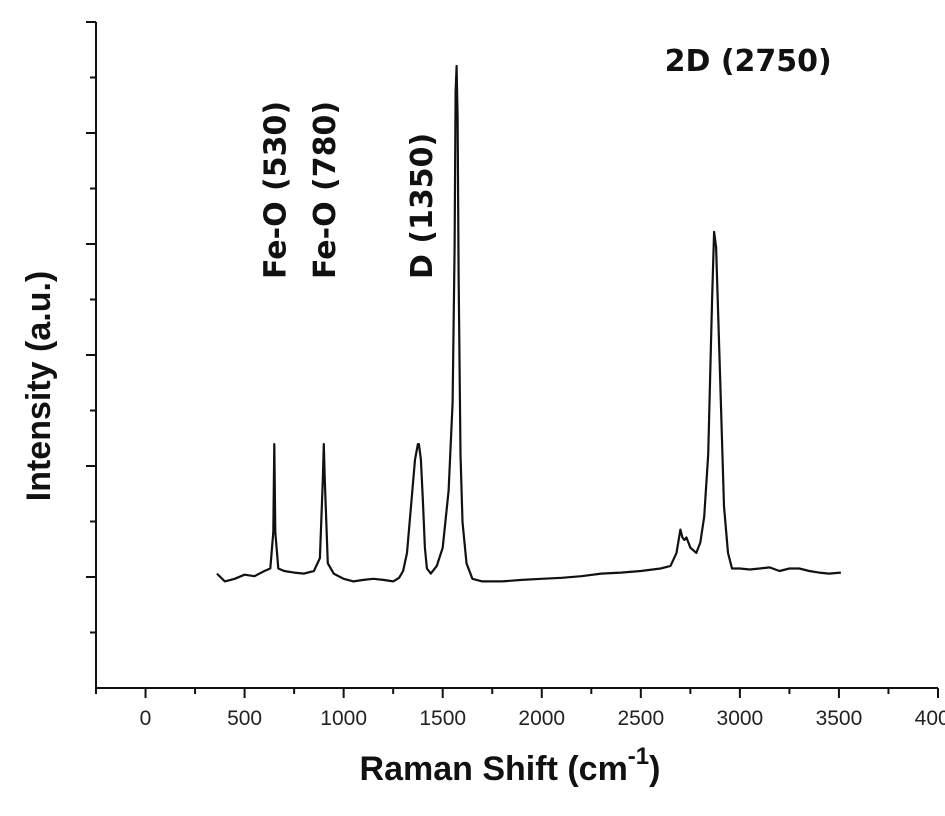 Image resolution: width=945 pixels, height=816 pixels. Describe the element at coordinates (275, 190) in the screenshot. I see `peak-label: Fe-O (530)` at that location.